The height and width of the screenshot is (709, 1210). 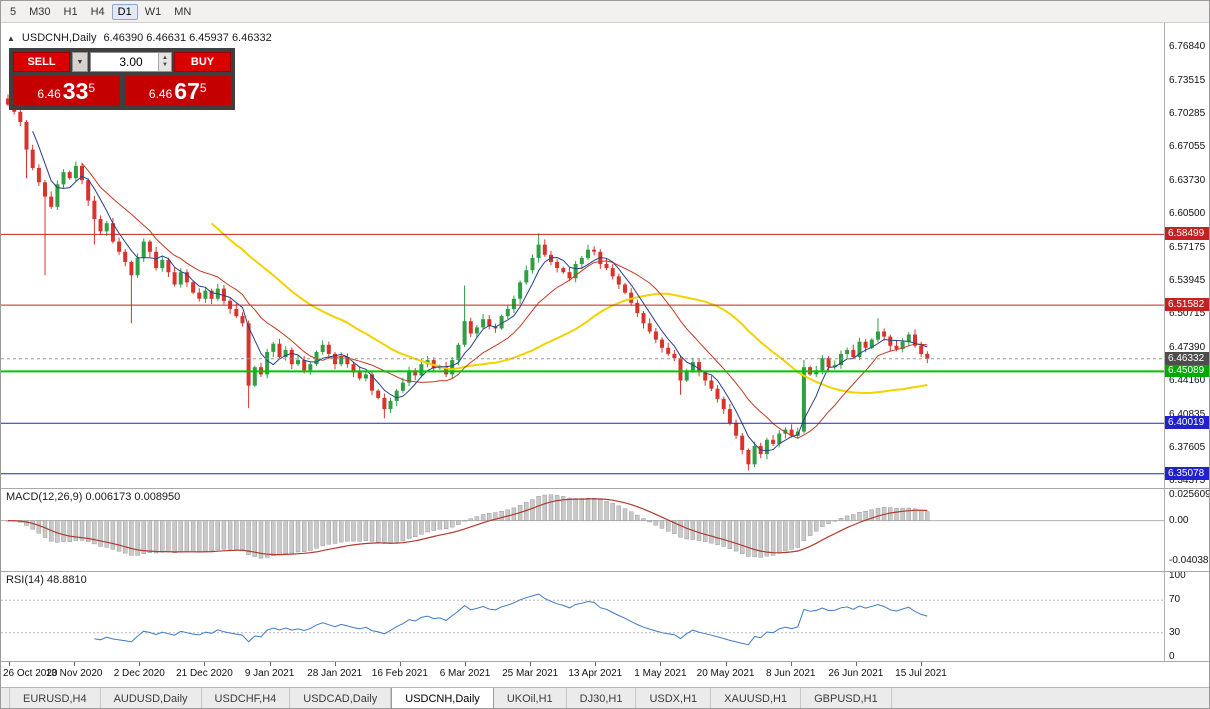 I want to click on bid-price-pips: 33, so click(x=75, y=91).